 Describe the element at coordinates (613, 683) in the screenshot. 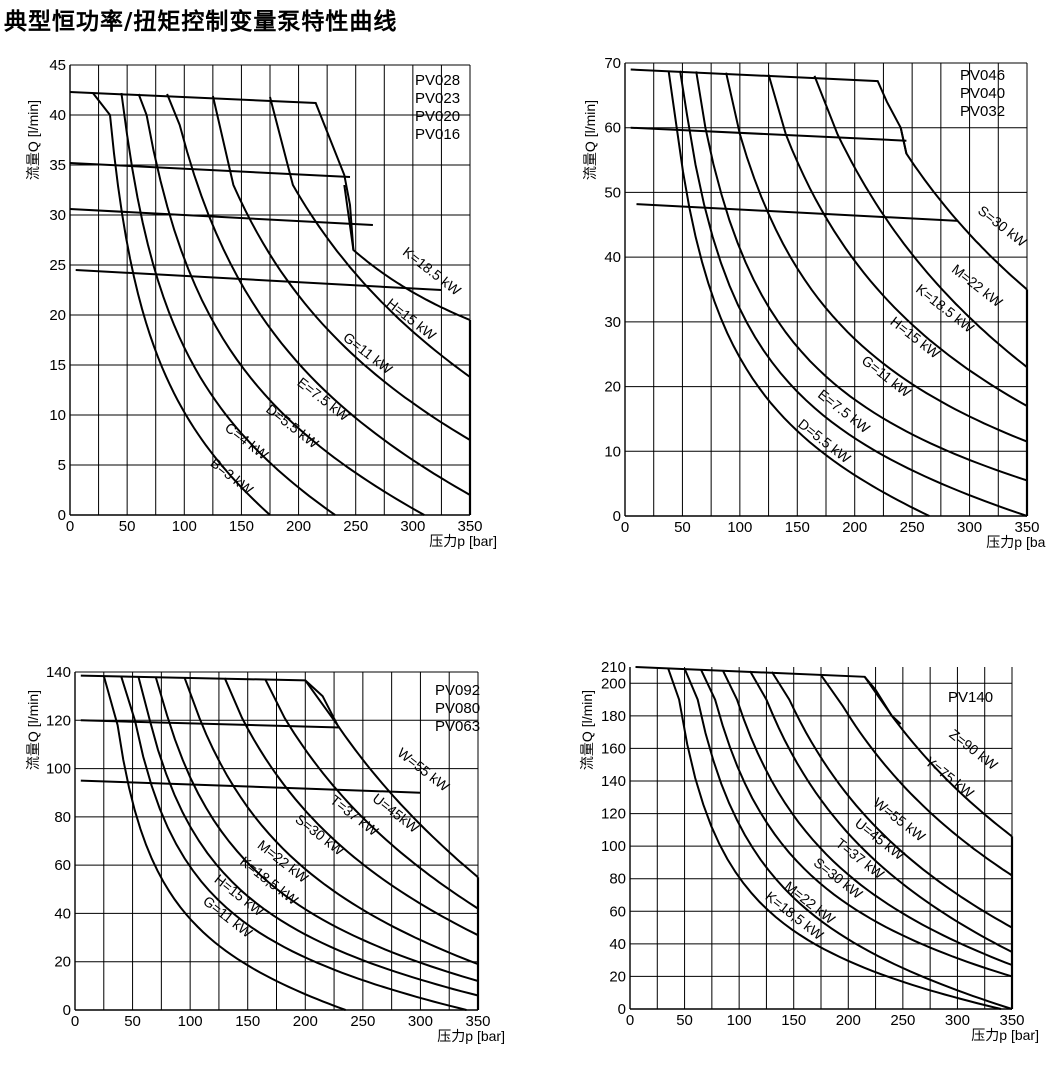

I see `y-tick-label: 200` at that location.